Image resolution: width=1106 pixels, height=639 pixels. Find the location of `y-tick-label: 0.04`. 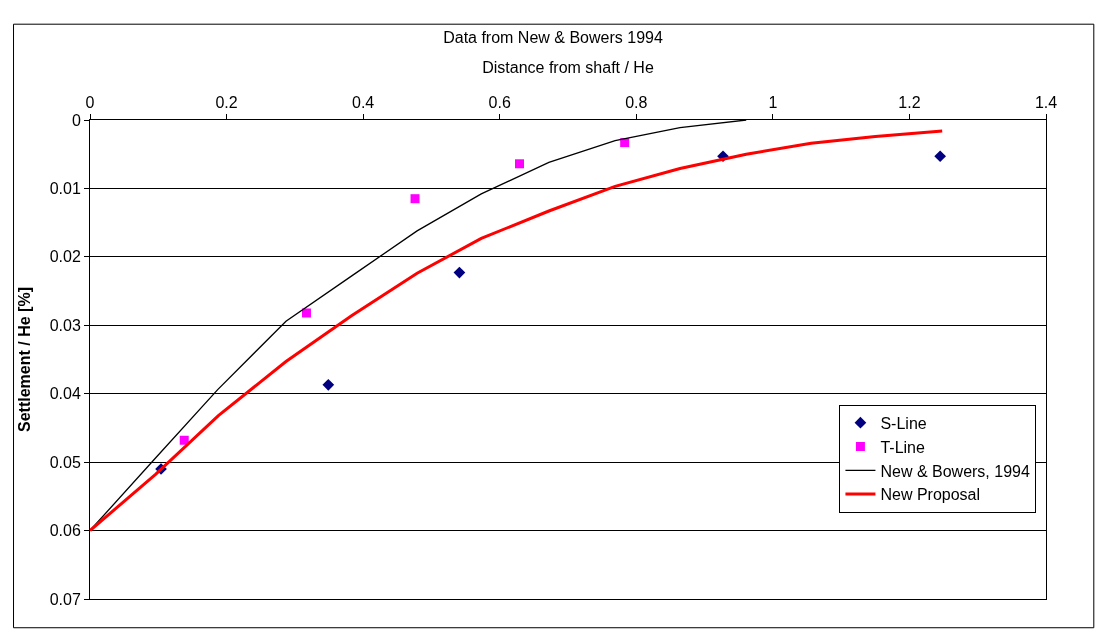

y-tick-label: 0.04 is located at coordinates (65, 394).